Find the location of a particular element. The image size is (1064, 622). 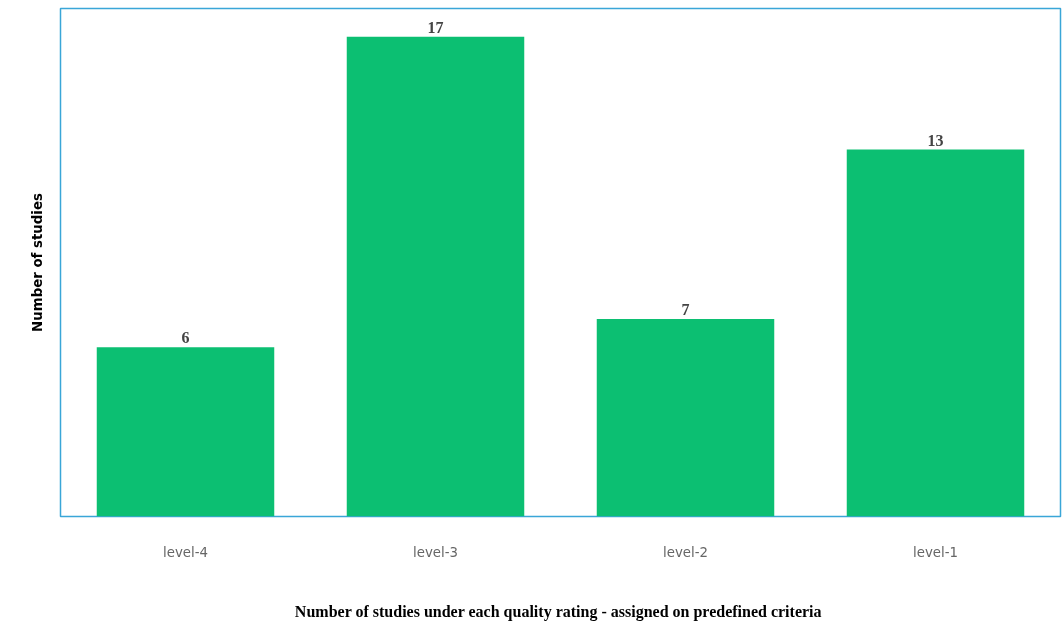

x-tick-label: level-1 is located at coordinates (935, 552).